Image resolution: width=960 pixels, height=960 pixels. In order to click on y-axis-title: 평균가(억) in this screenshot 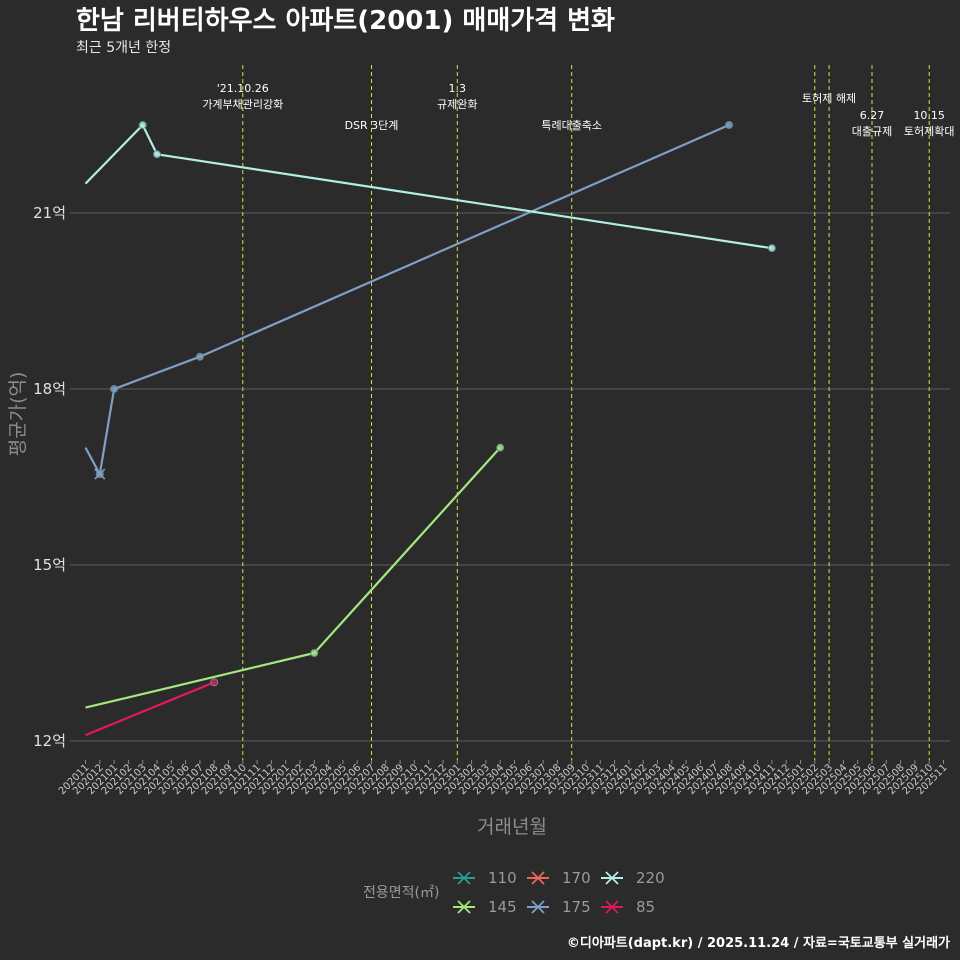, I will do `click(18, 414)`.